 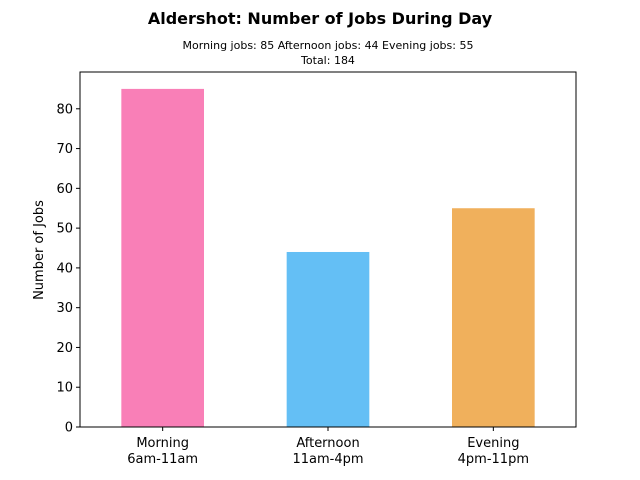 What do you see at coordinates (64, 109) in the screenshot?
I see `y-tick-label-80: 80` at bounding box center [64, 109].